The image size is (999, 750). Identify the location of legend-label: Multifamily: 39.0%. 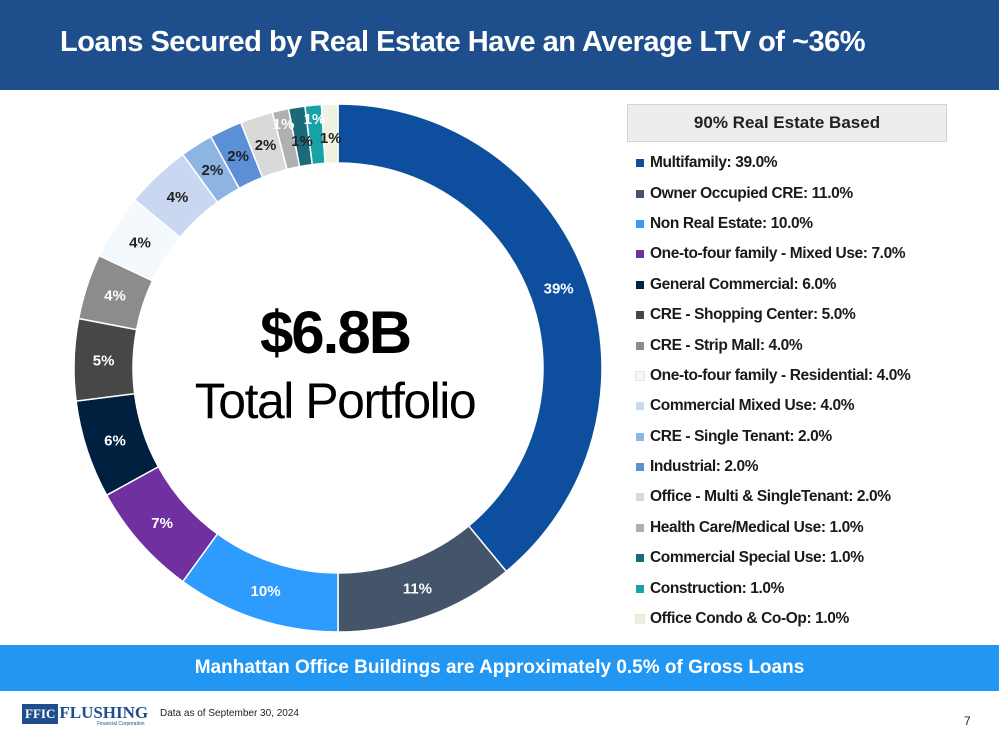
(714, 163).